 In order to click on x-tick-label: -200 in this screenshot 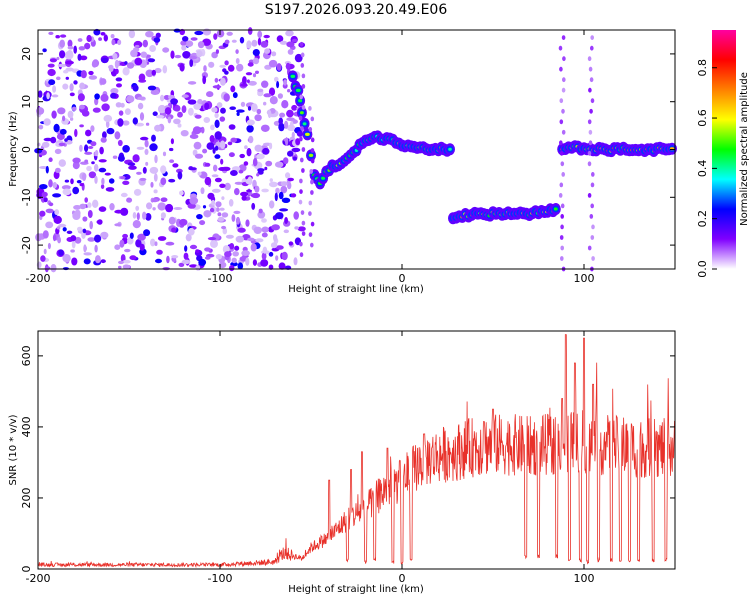, I will do `click(38, 278)`.